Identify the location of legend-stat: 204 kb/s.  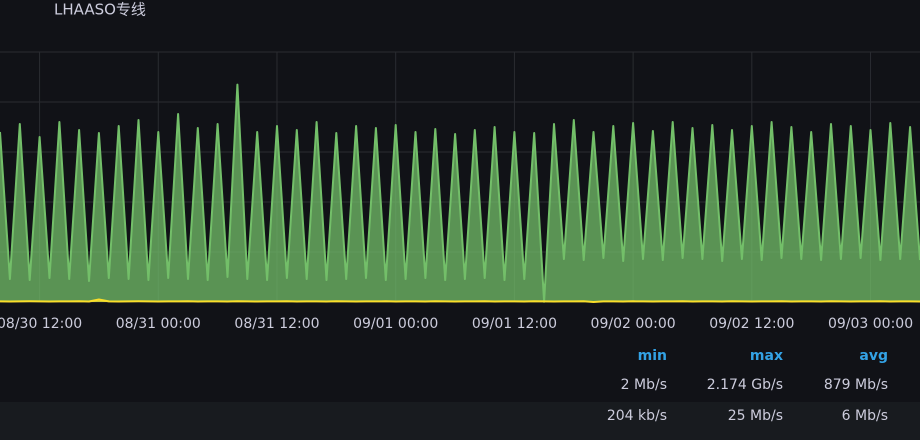
(637, 416).